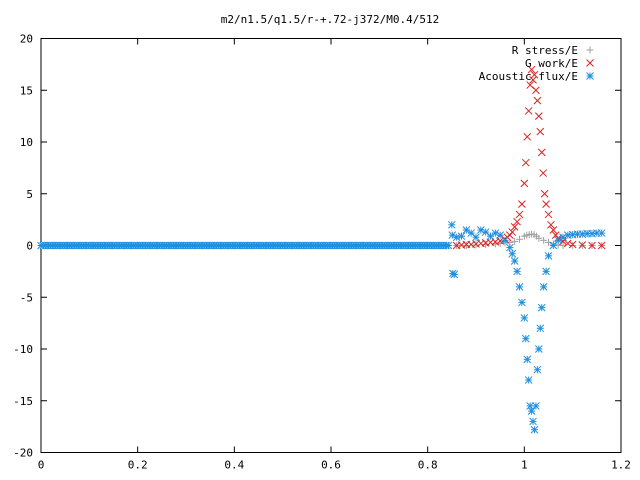  Describe the element at coordinates (138, 465) in the screenshot. I see `x-tick-label: 0.2` at that location.